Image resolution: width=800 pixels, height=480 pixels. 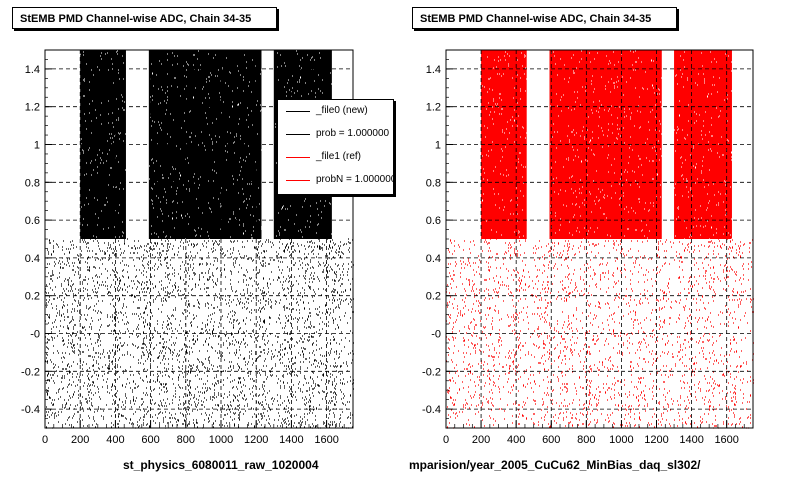 I want to click on panel1-xtick-label-3: 600, so click(x=551, y=440).